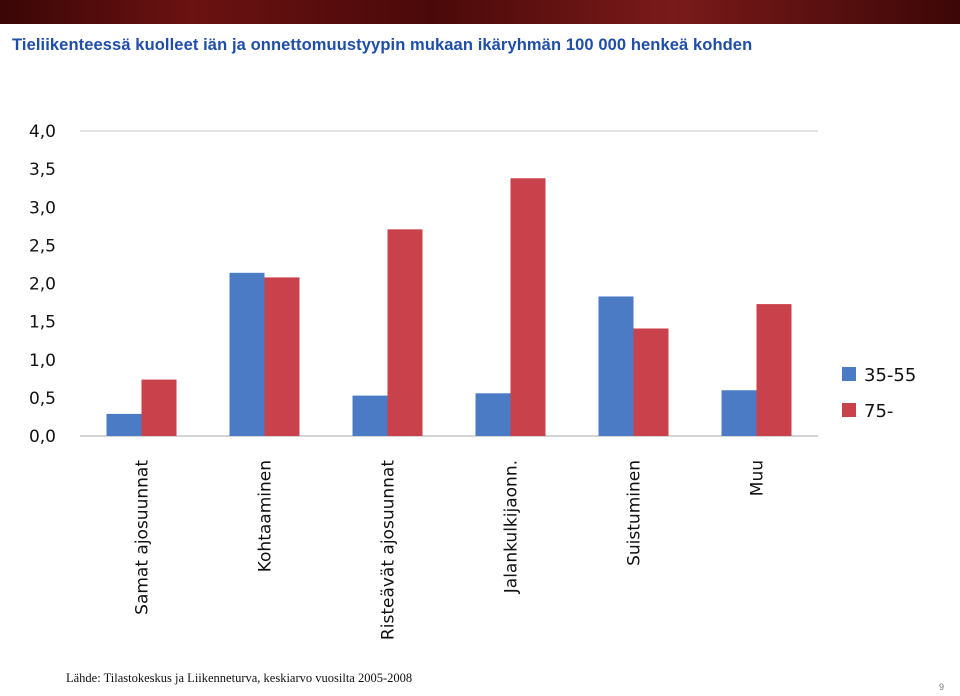  Describe the element at coordinates (651, 382) in the screenshot. I see `bar-75--4` at that location.